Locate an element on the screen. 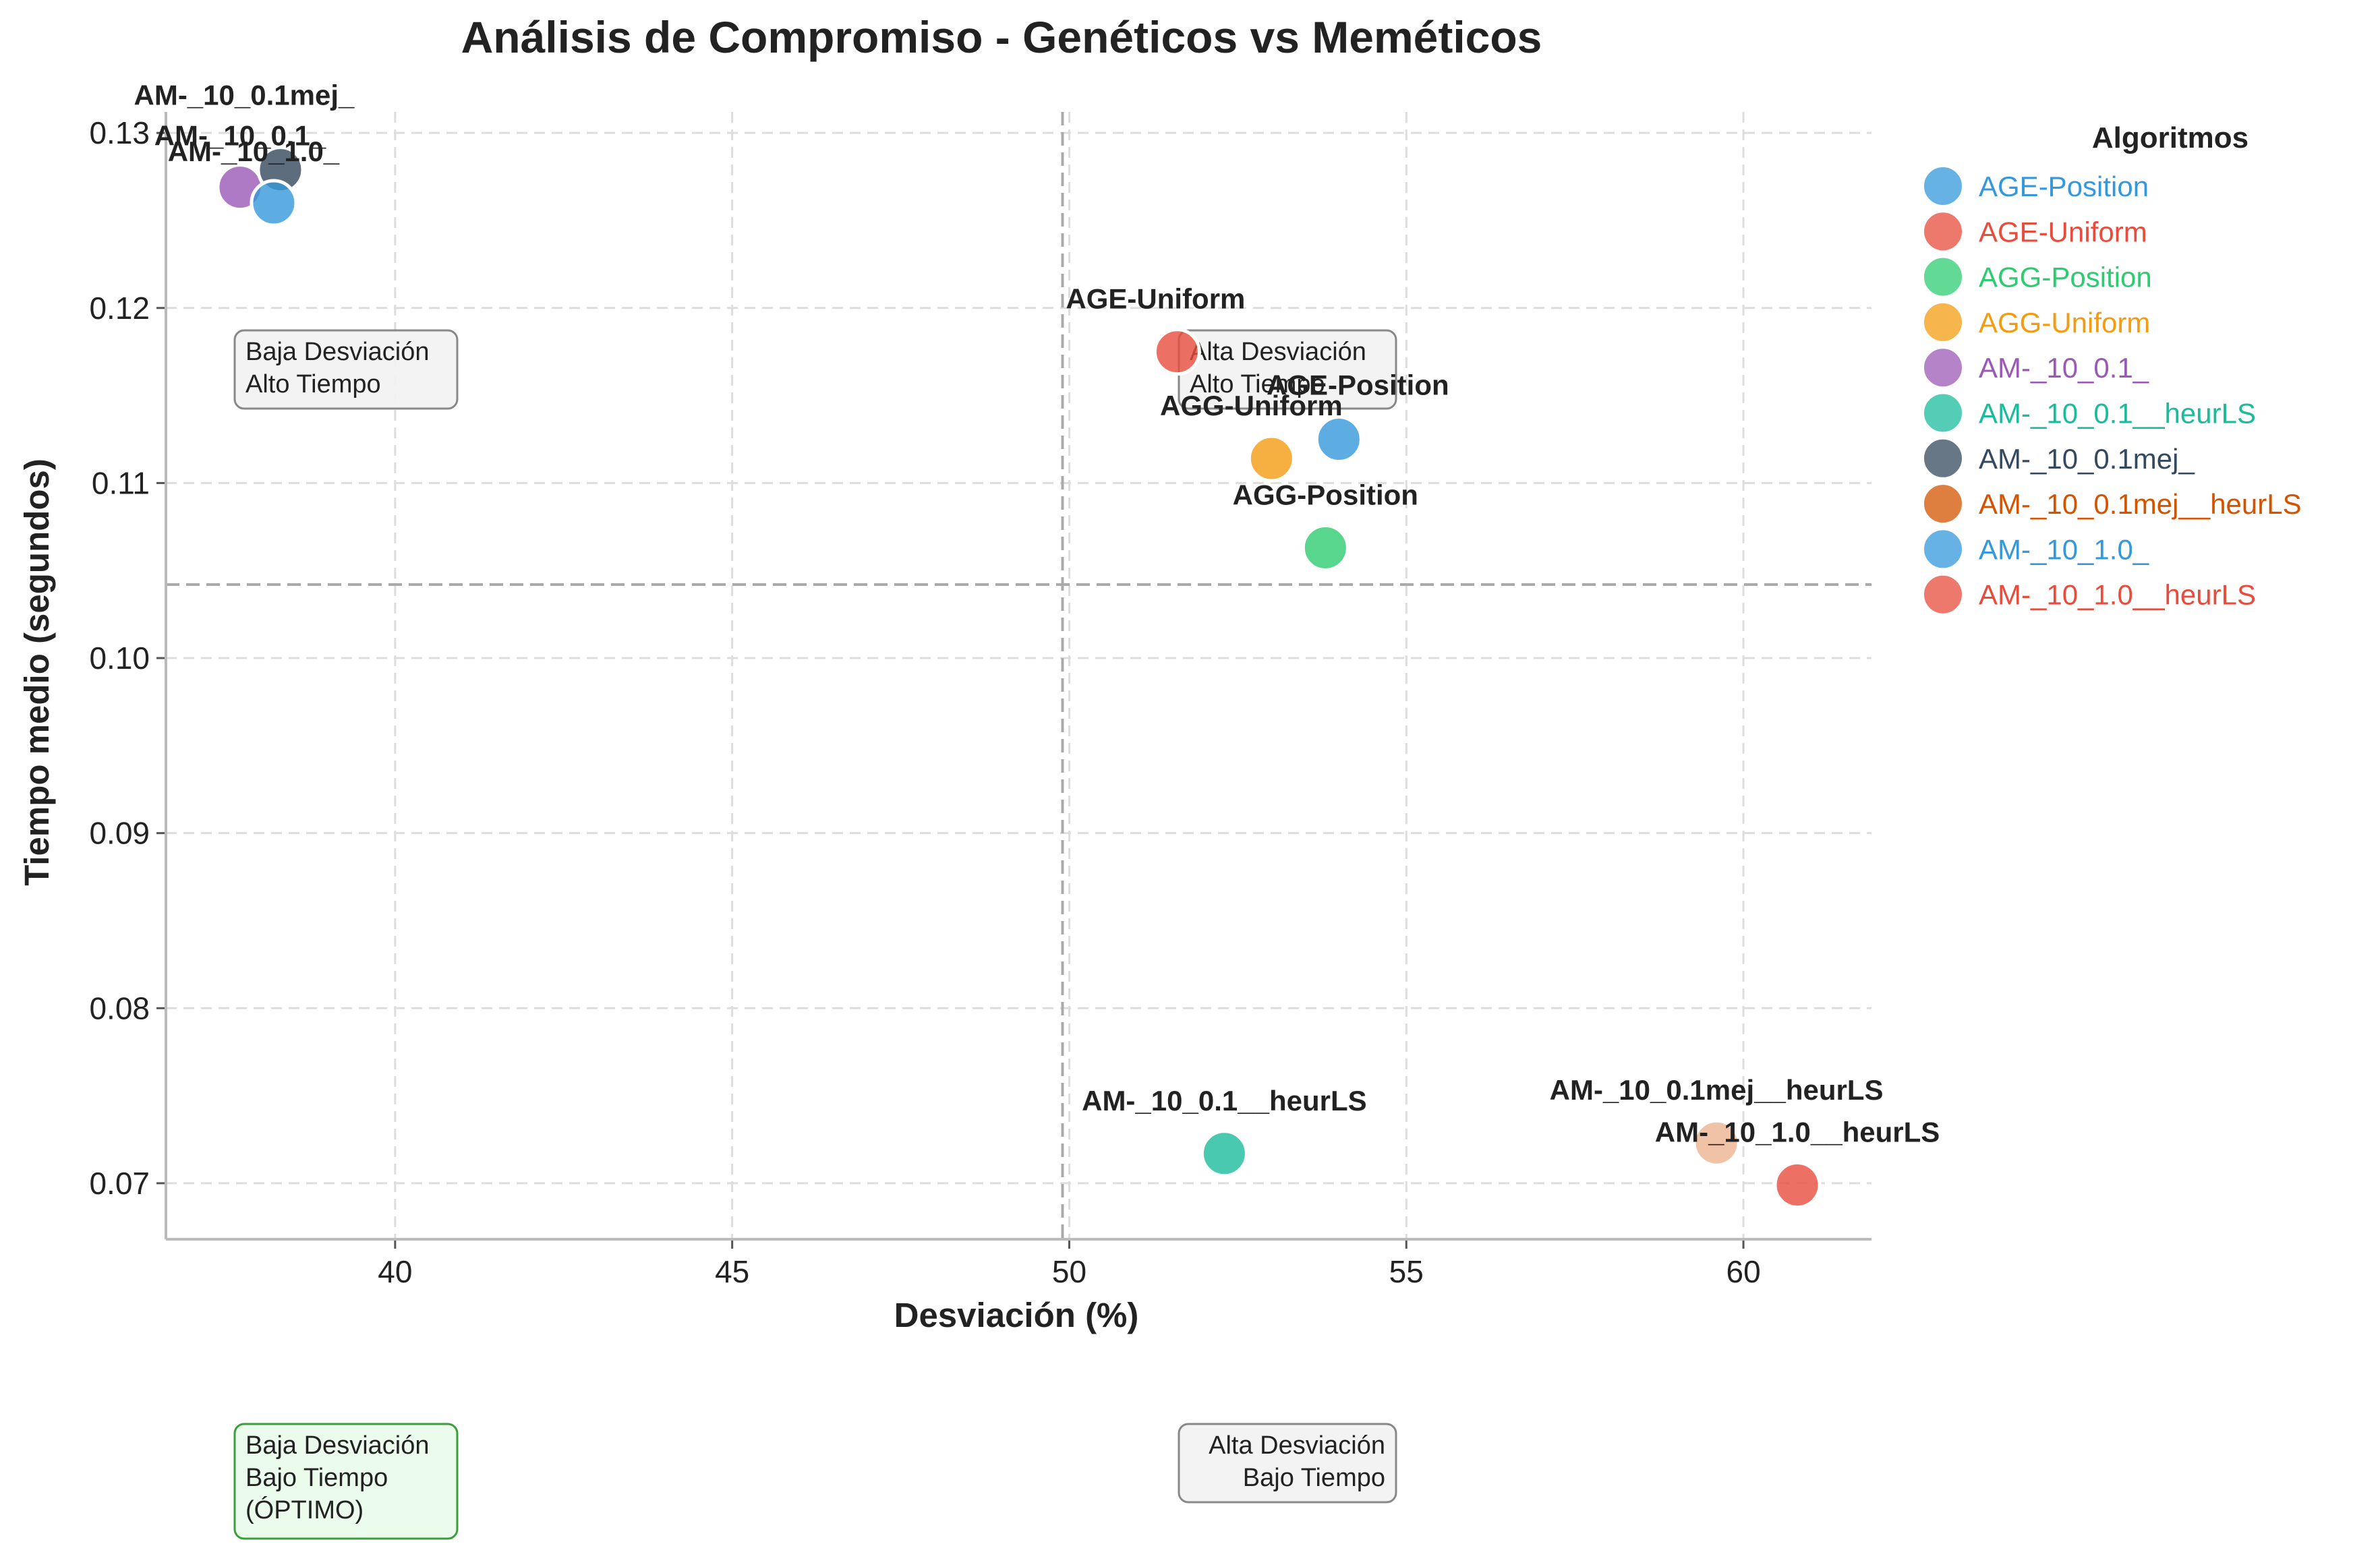 The height and width of the screenshot is (1544, 2380). legend-label: AM-_10_1.0_ is located at coordinates (2064, 549).